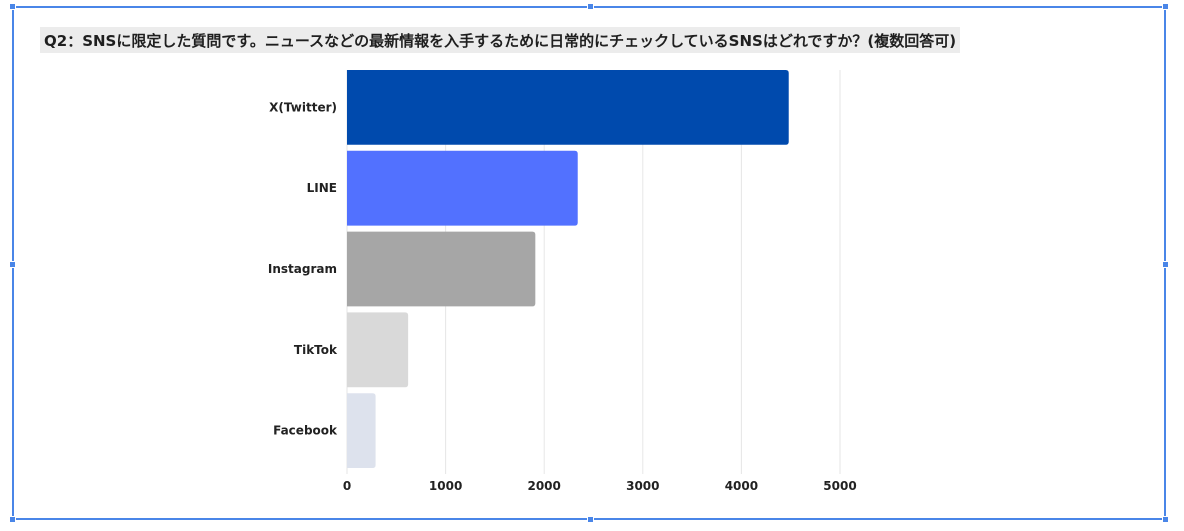 The width and height of the screenshot is (1184, 531). What do you see at coordinates (303, 107) in the screenshot?
I see `category-label: X(Twitter)` at bounding box center [303, 107].